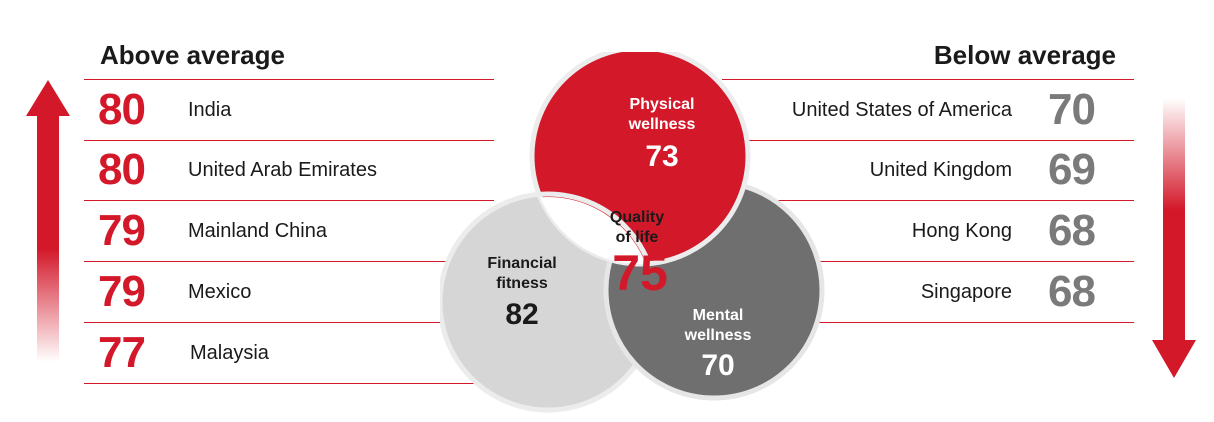 Image resolution: width=1214 pixels, height=422 pixels. I want to click on financial-score: 82, so click(521, 314).